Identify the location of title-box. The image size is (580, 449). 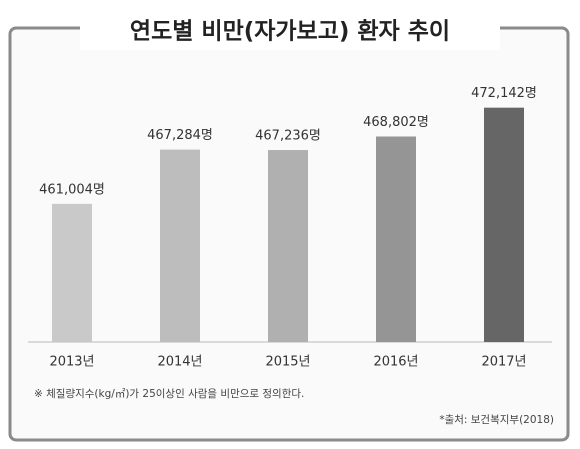
(290, 30).